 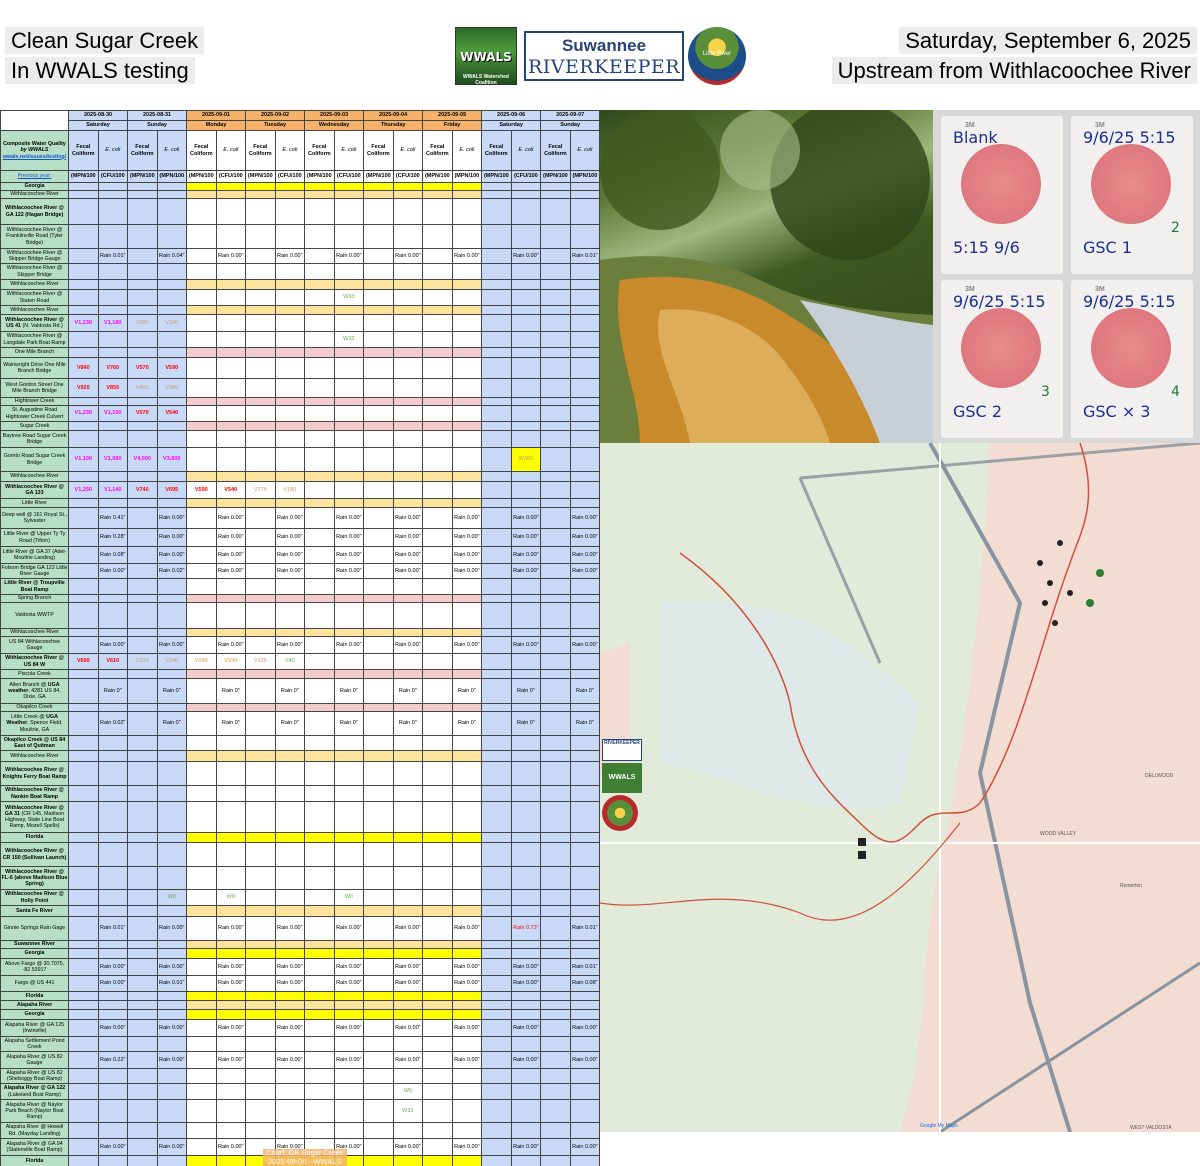 I want to click on data-cell: V340, so click(x=172, y=323).